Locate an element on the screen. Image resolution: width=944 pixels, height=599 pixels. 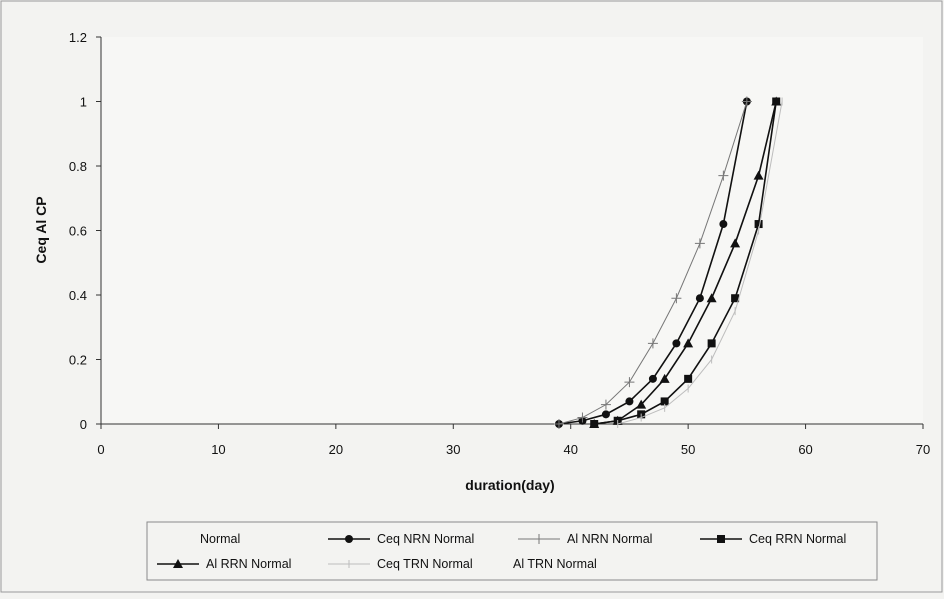
y-axis-title: Ceq Al CP is located at coordinates (41, 229).